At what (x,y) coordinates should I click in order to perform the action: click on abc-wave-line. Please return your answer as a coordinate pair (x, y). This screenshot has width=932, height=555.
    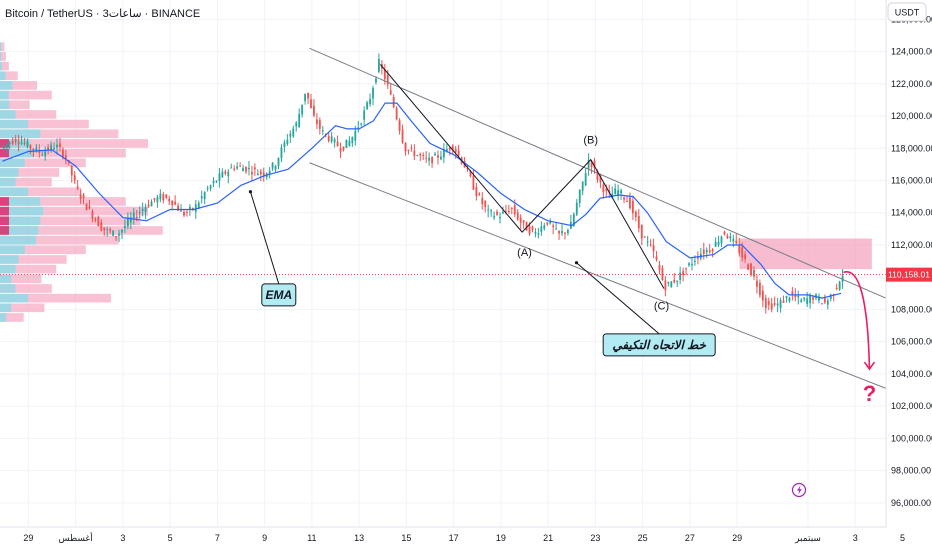
    Looking at the image, I should click on (522, 176).